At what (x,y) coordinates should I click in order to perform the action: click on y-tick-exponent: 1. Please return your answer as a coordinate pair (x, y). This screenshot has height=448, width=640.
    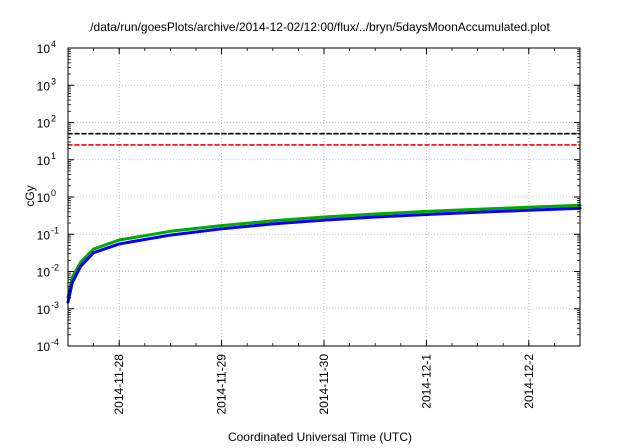
    Looking at the image, I should click on (53, 156).